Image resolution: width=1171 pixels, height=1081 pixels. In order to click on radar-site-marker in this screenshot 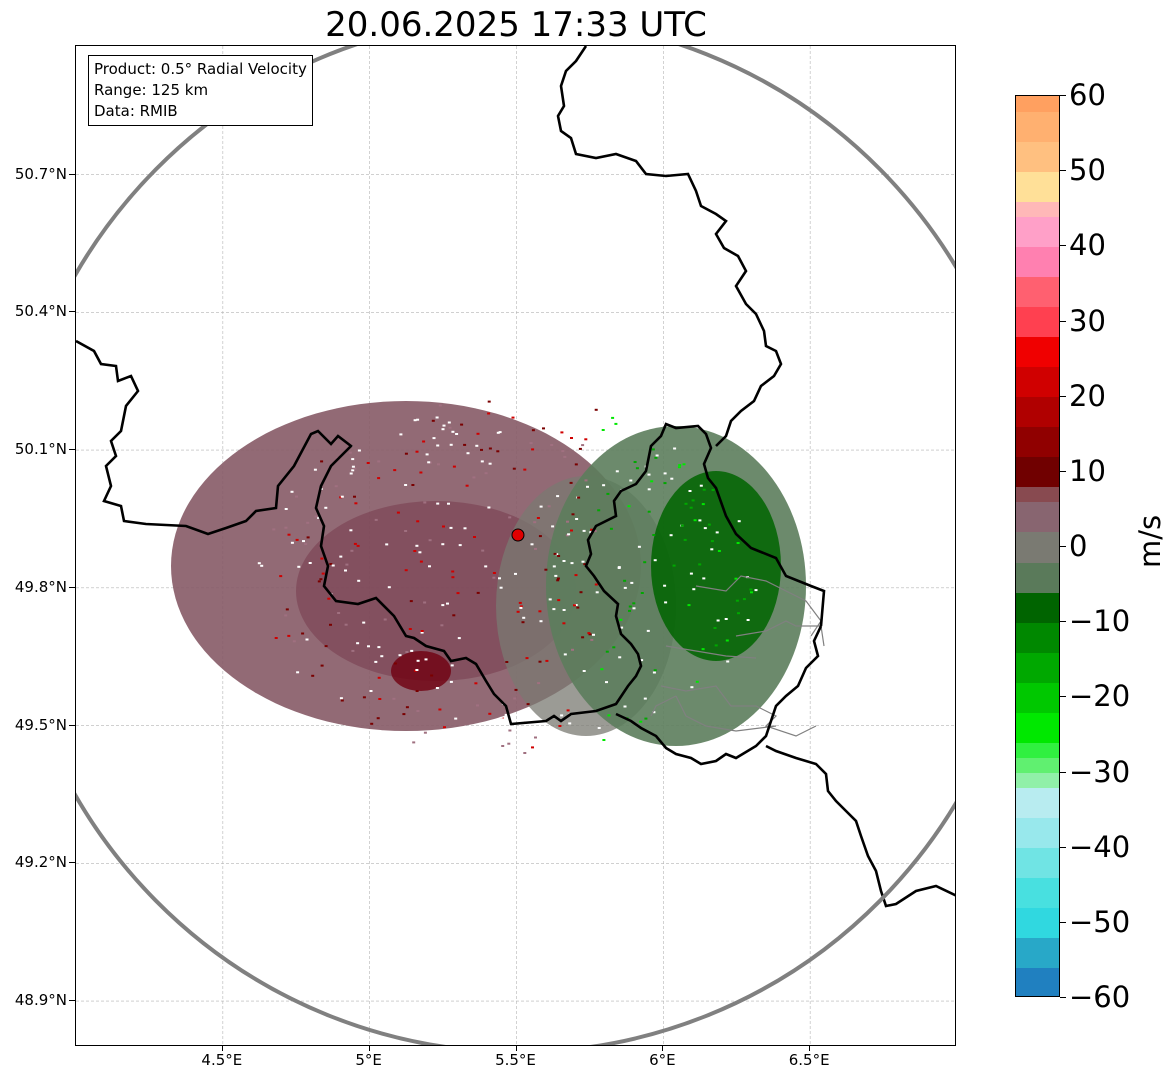, I will do `click(518, 535)`.